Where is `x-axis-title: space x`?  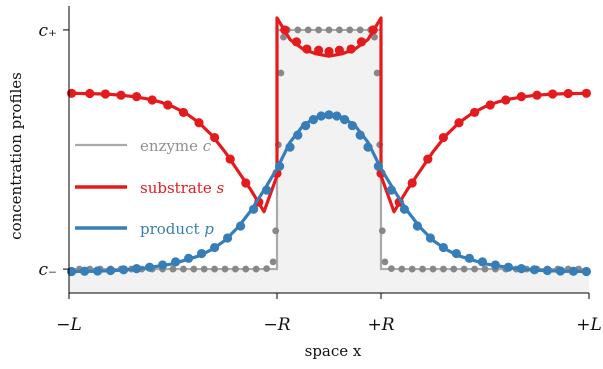
x-axis-title: space x is located at coordinates (333, 351).